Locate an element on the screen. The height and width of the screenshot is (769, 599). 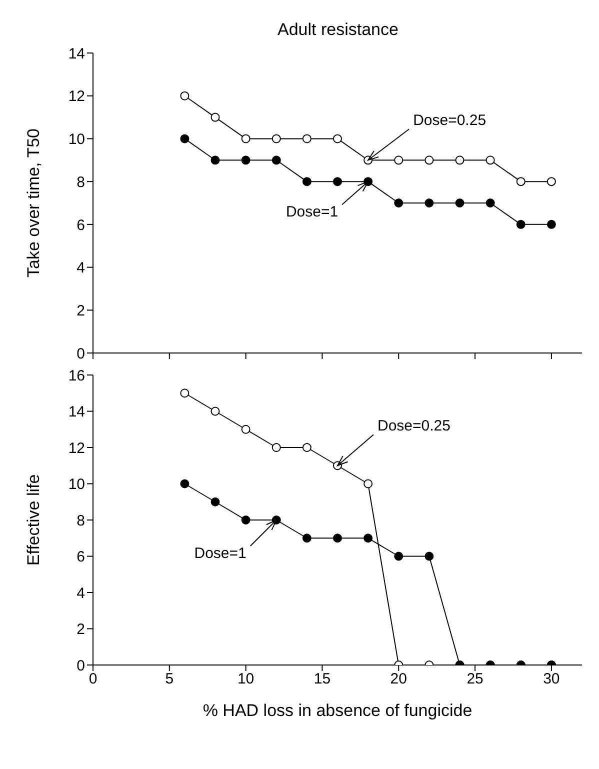
x-tick-label: 0 is located at coordinates (93, 679).